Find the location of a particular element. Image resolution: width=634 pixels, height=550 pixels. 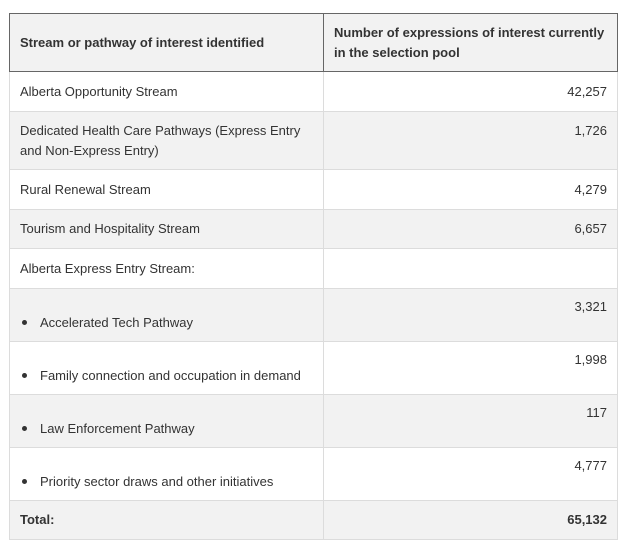

table-row: Tourism and Hospitality Stream 6,657 is located at coordinates (313, 229).